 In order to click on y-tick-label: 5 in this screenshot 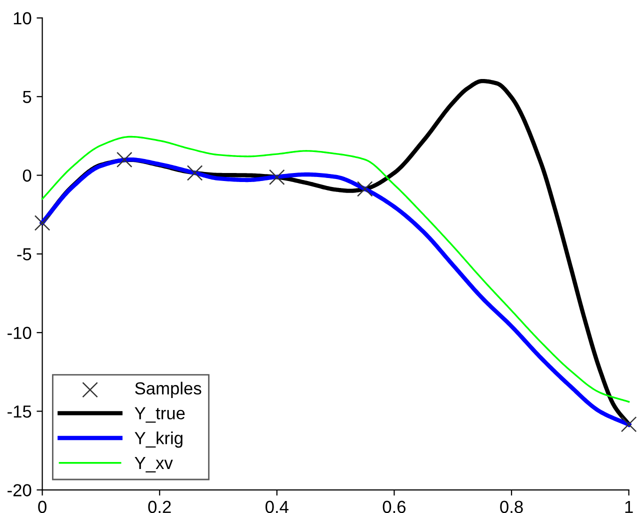, I will do `click(27, 97)`.